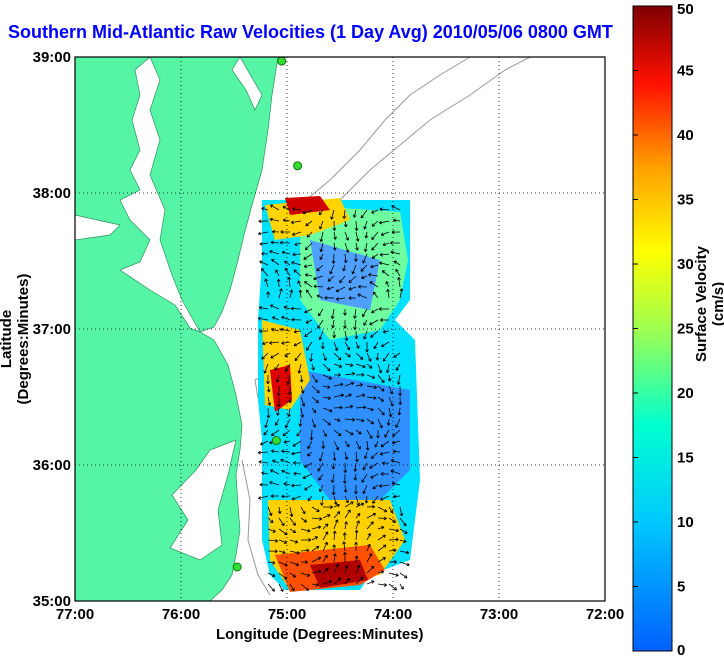 The height and width of the screenshot is (659, 724). What do you see at coordinates (685, 9) in the screenshot?
I see `colorbar-tick-label: 50` at bounding box center [685, 9].